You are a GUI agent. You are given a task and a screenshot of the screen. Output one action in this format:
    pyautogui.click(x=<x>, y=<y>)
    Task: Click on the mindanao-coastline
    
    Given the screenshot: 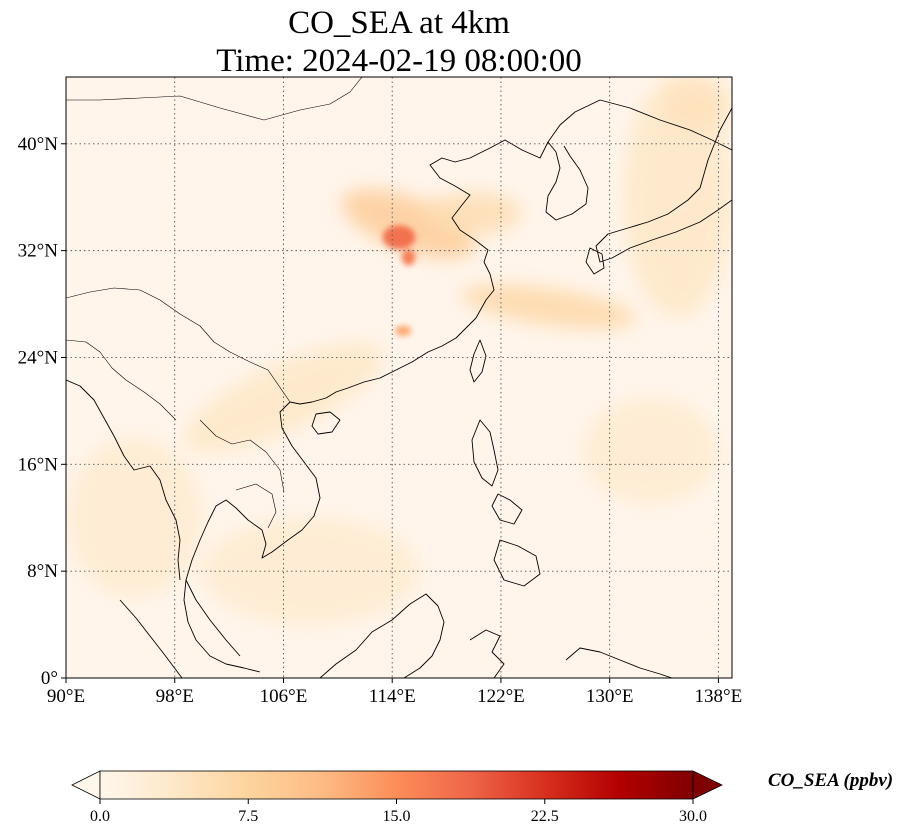 What is the action you would take?
    pyautogui.click(x=517, y=563)
    